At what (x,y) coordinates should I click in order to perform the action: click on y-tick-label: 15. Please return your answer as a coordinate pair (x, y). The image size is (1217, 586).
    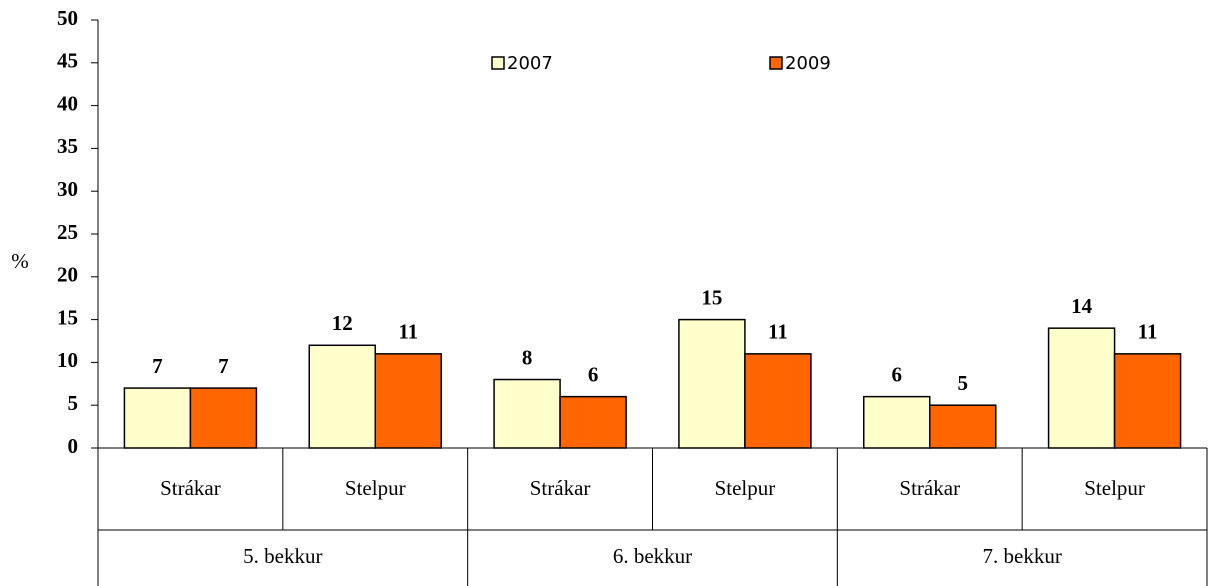
    Looking at the image, I should click on (67, 317).